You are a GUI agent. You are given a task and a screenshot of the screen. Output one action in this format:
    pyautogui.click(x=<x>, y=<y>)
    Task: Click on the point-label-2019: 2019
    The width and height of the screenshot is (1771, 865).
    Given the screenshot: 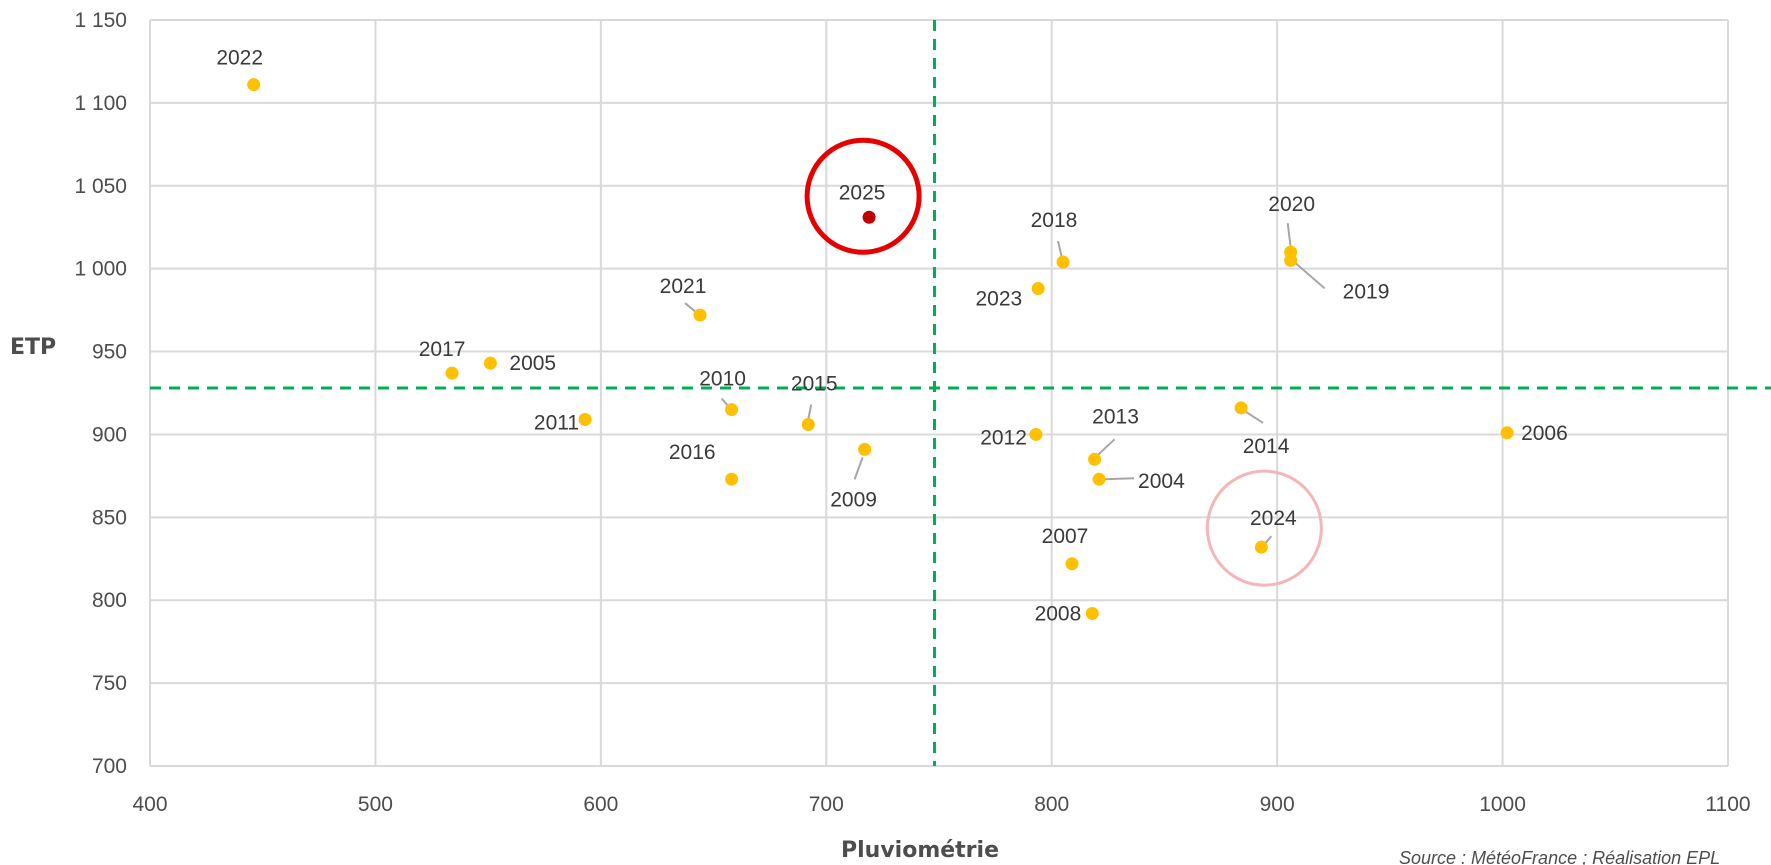 What is the action you would take?
    pyautogui.click(x=1366, y=291)
    